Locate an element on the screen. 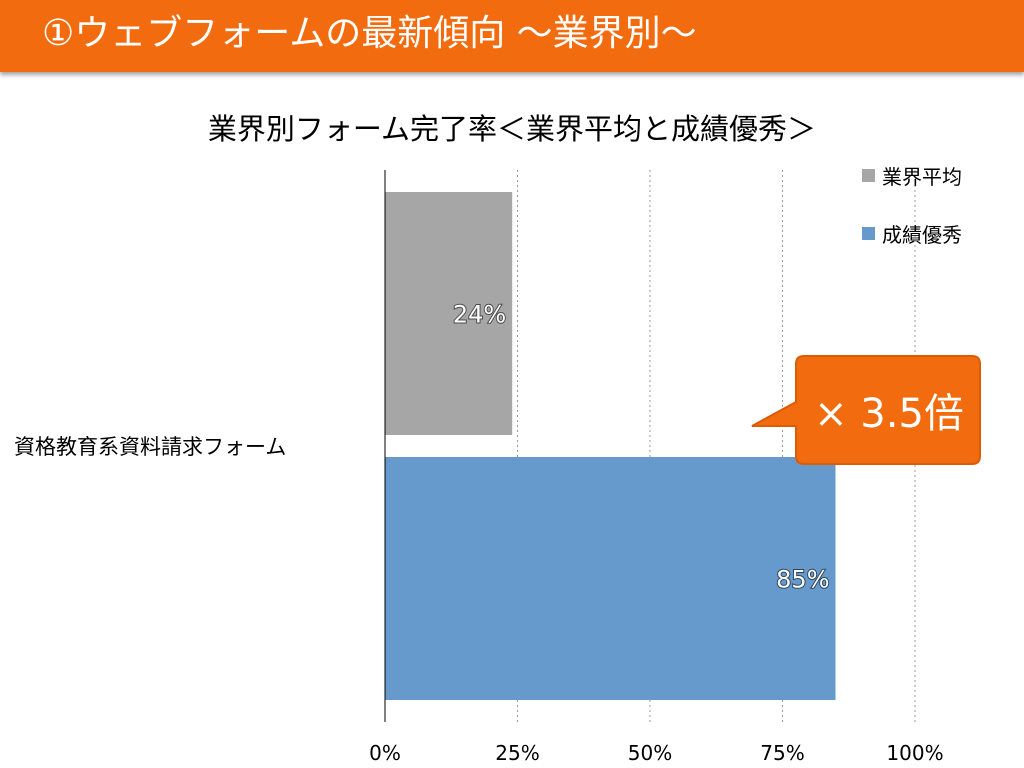  data-label-average: 24% is located at coordinates (479, 315).